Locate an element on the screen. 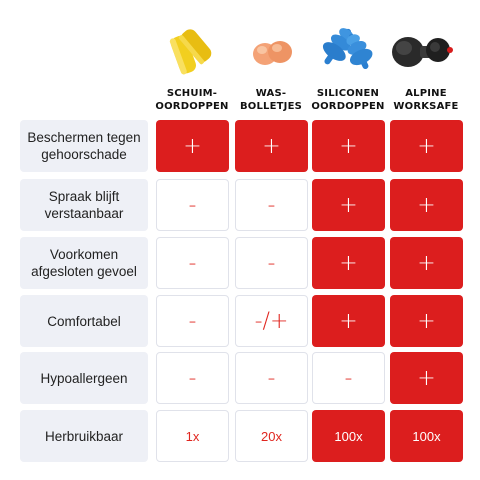 This screenshot has width=480, height=480. column-header-foam: SCHUIM- OORDOPPEN is located at coordinates (192, 100).